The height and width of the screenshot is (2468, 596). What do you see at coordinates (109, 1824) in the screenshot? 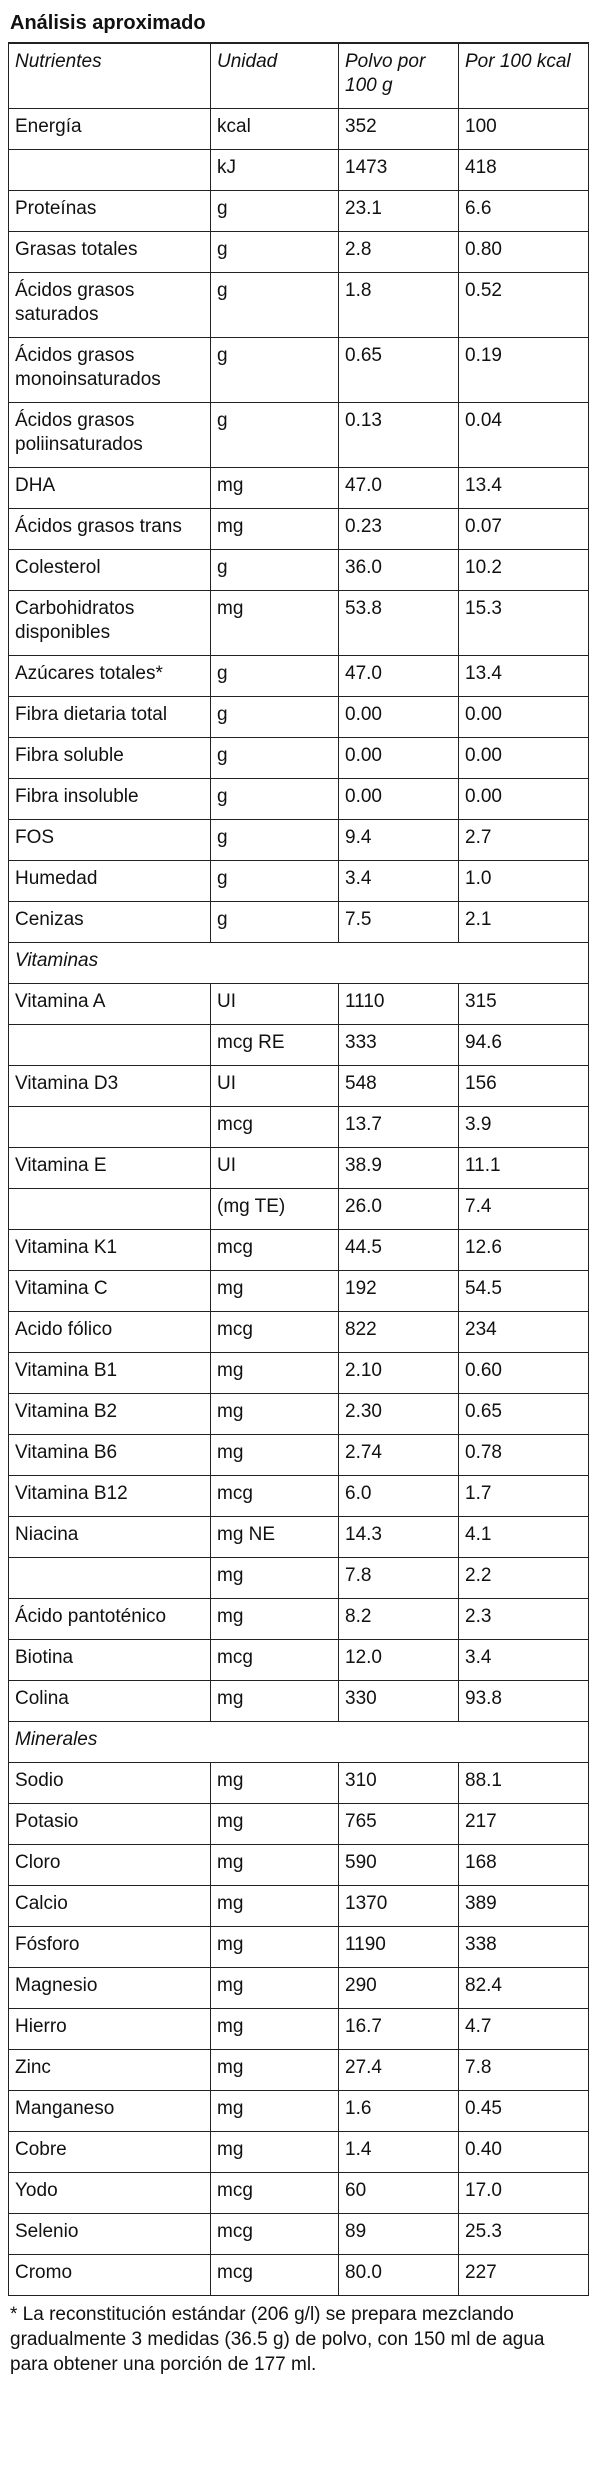
I see `table-cell: Potasio` at bounding box center [109, 1824].